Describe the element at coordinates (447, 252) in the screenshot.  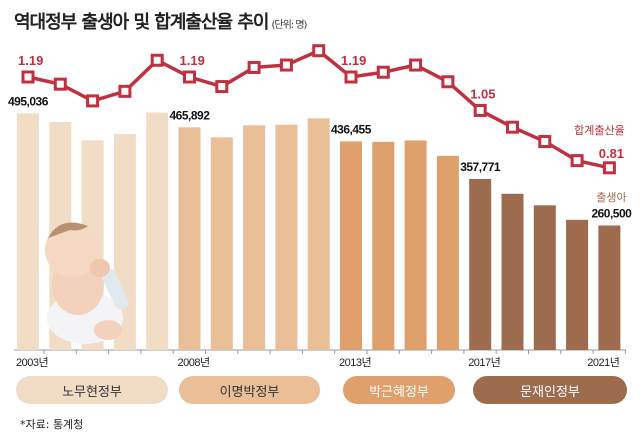
I see `bar-2016` at that location.